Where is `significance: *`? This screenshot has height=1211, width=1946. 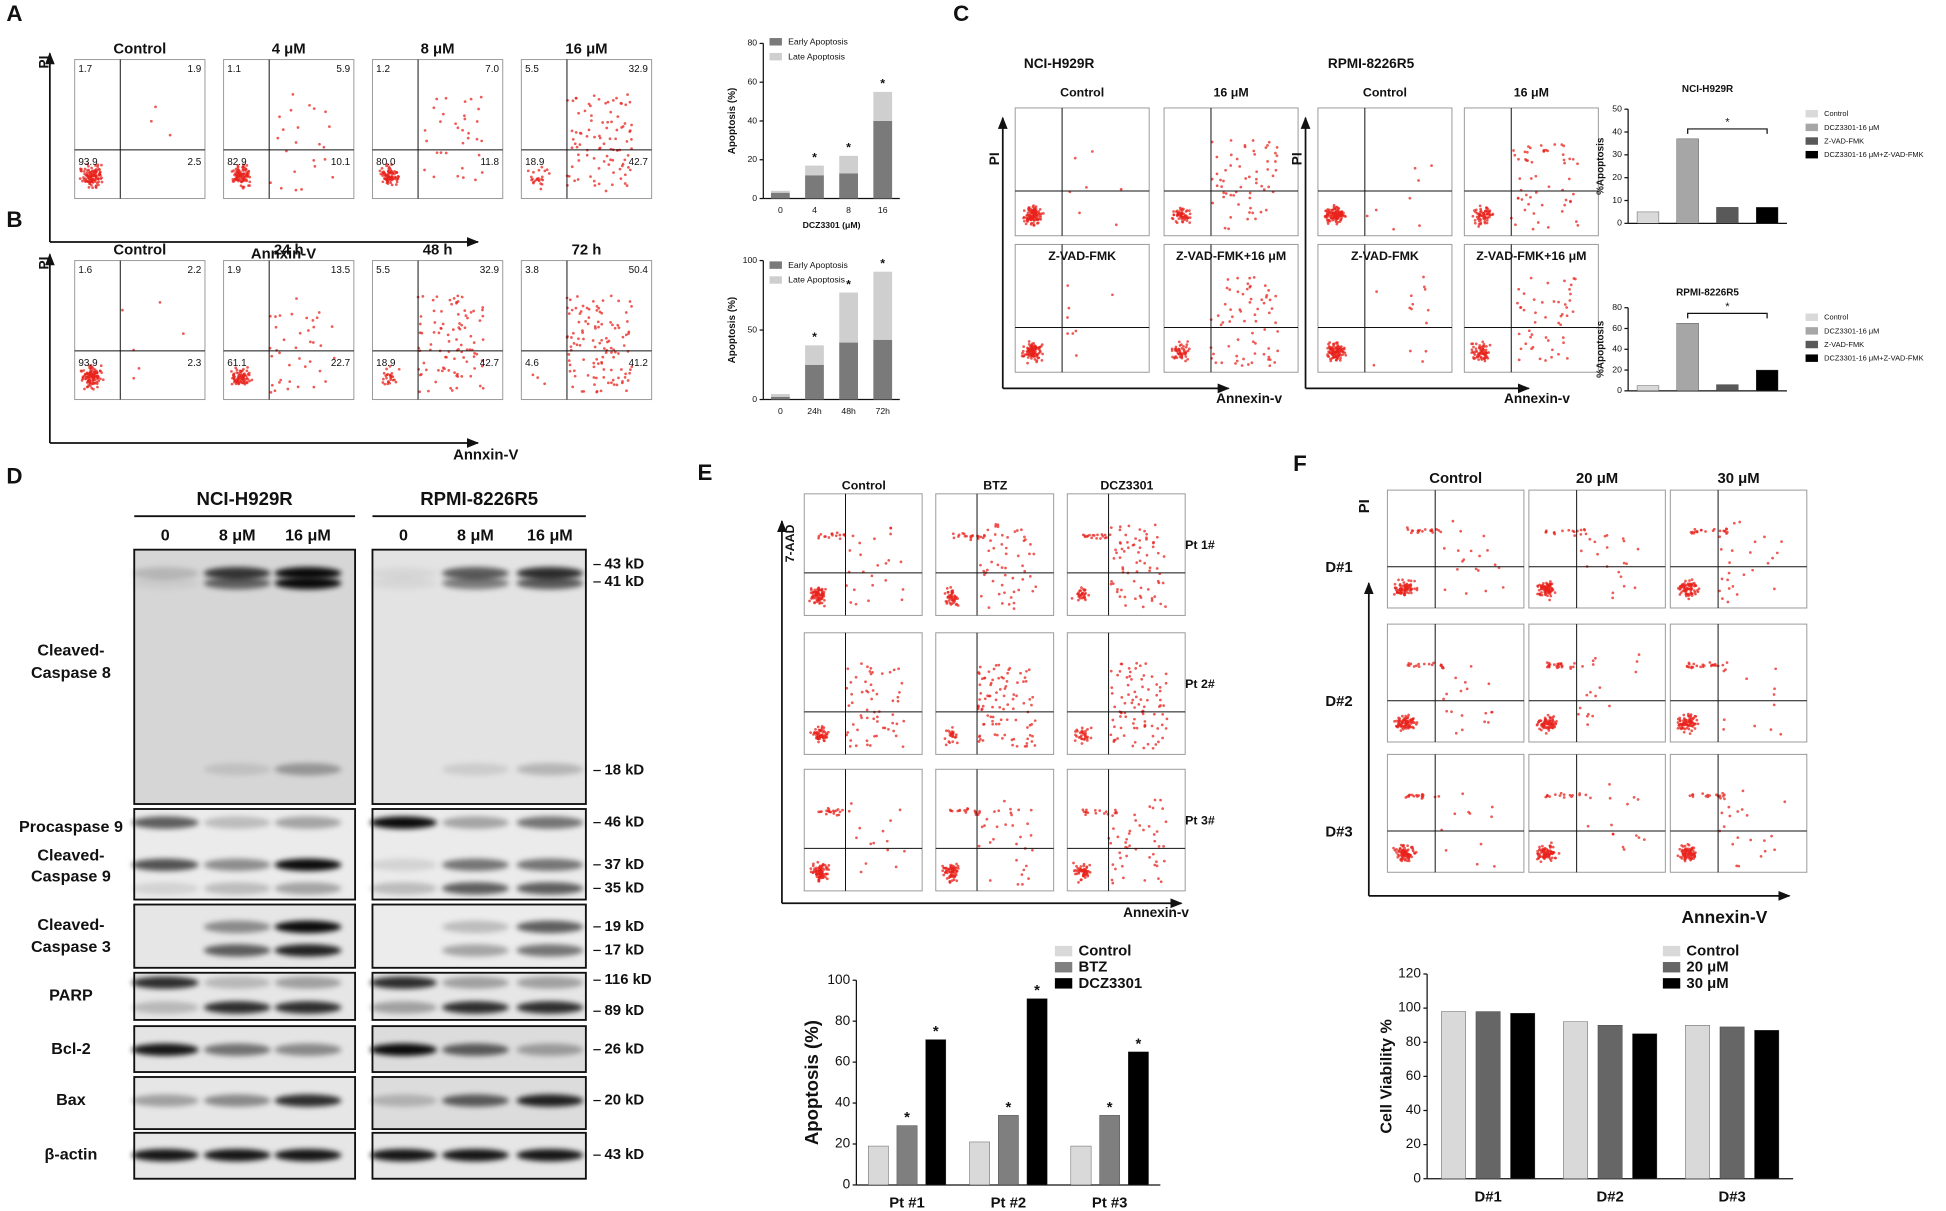 significance: * is located at coordinates (907, 1118).